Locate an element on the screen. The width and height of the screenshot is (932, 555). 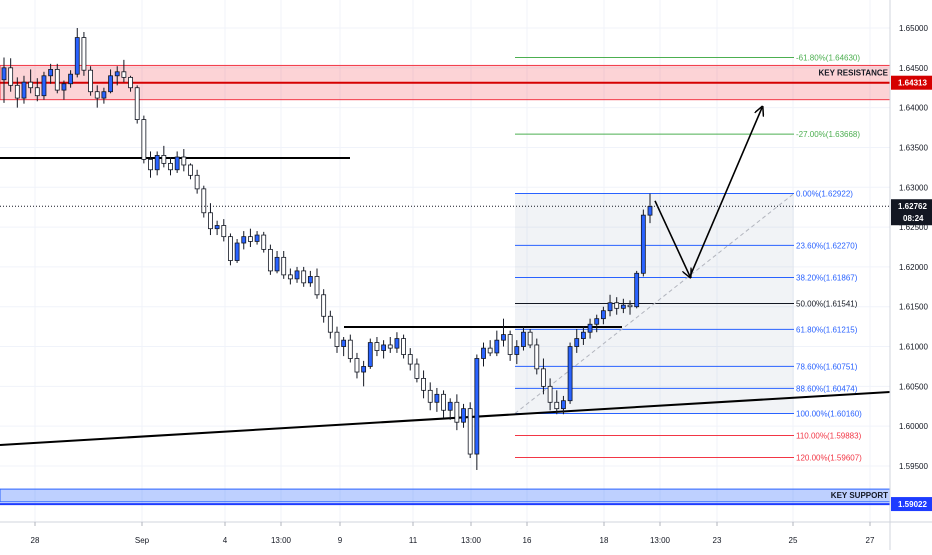
x-tick-label: 13:00 is located at coordinates (660, 540).